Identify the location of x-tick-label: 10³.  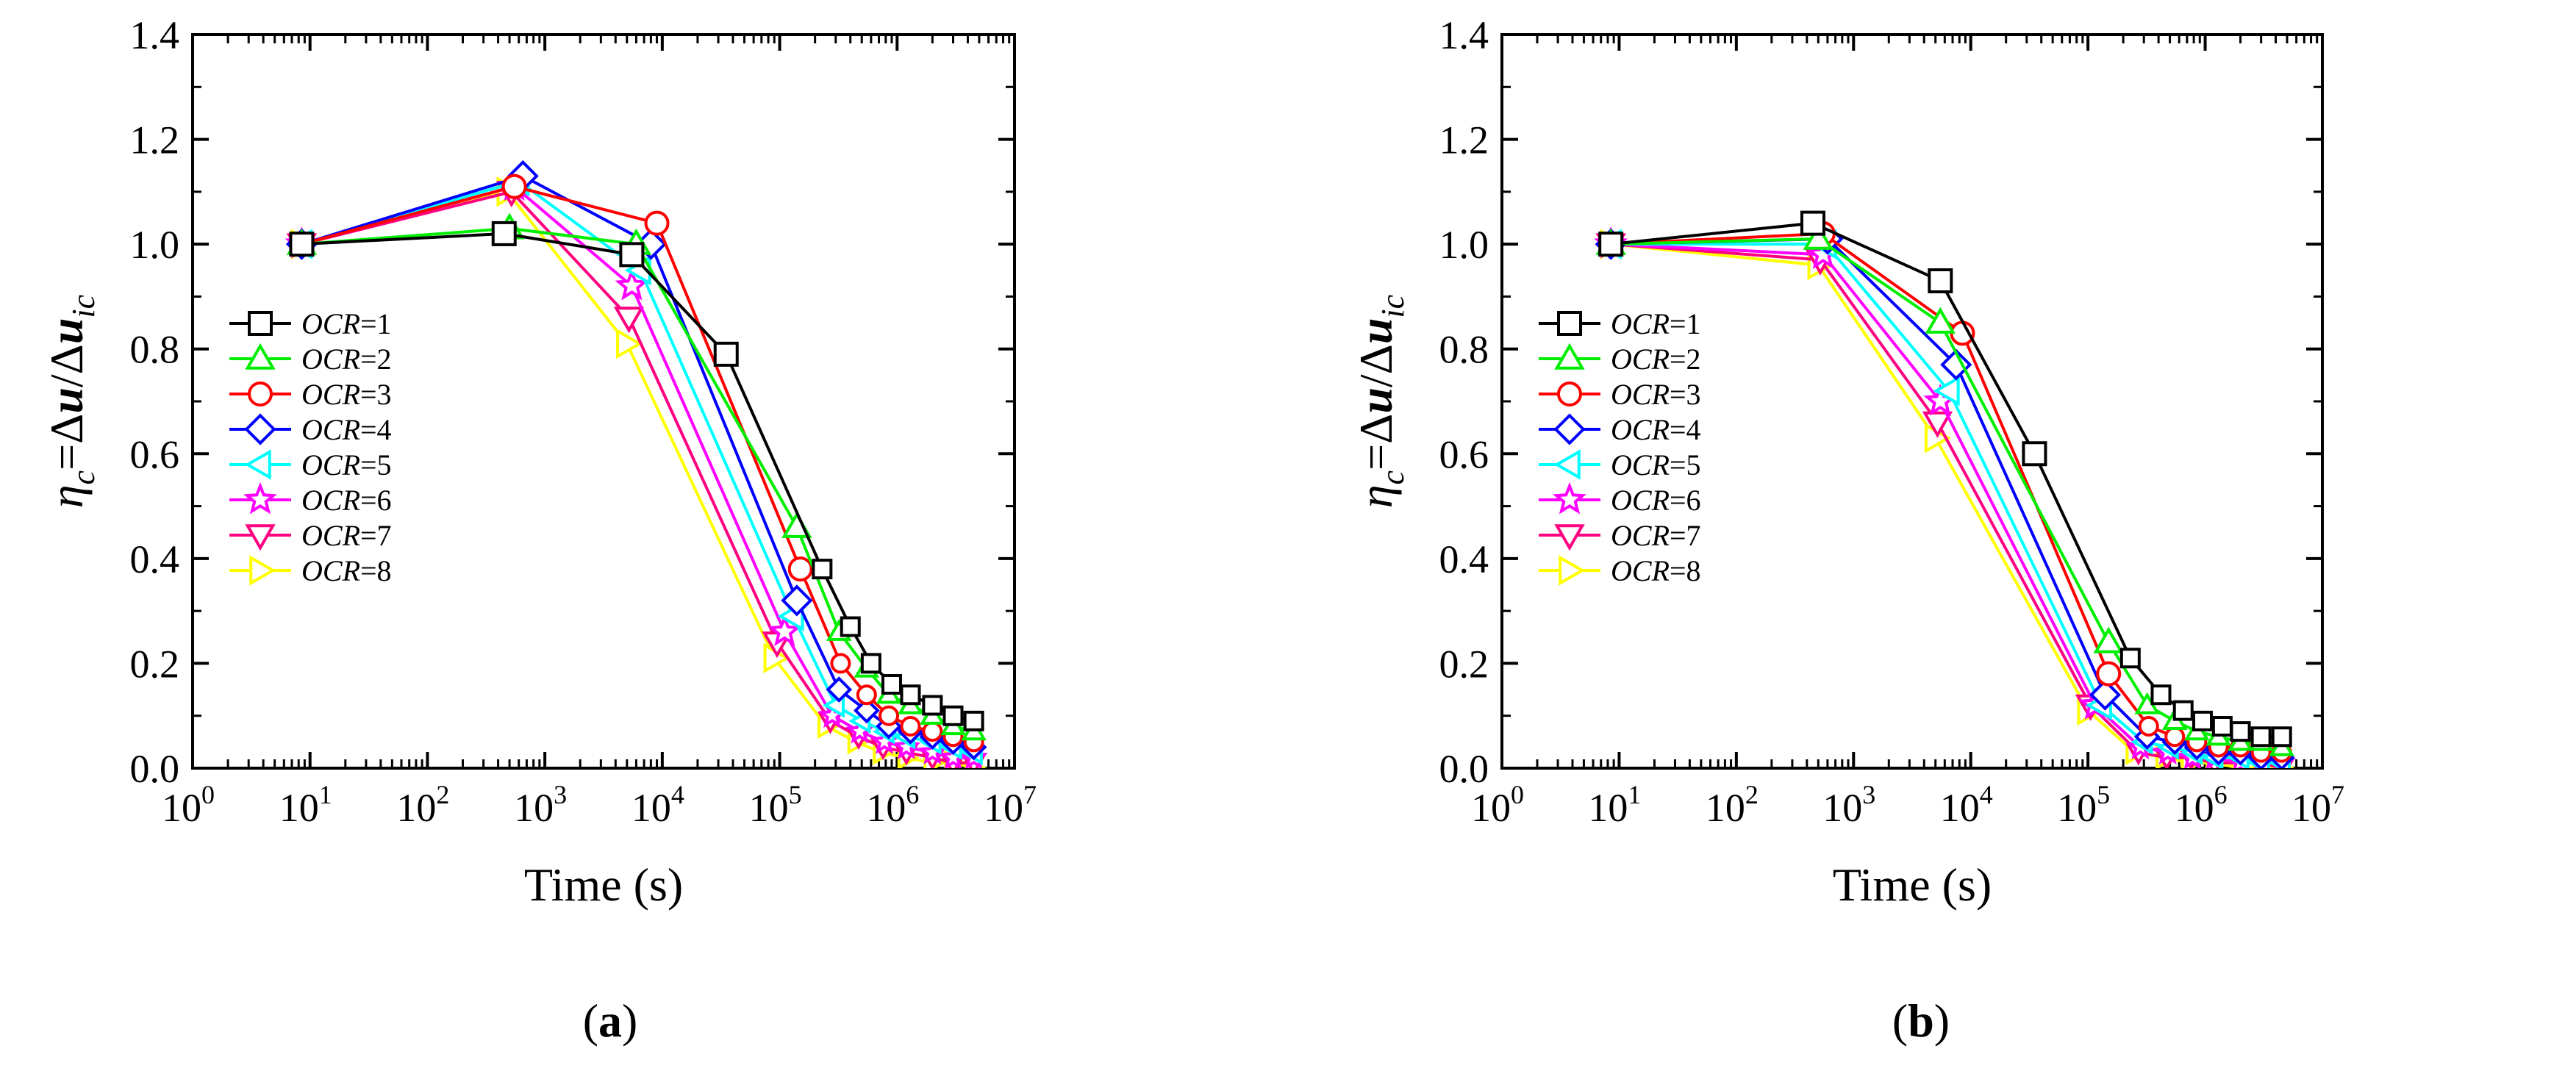
(540, 805).